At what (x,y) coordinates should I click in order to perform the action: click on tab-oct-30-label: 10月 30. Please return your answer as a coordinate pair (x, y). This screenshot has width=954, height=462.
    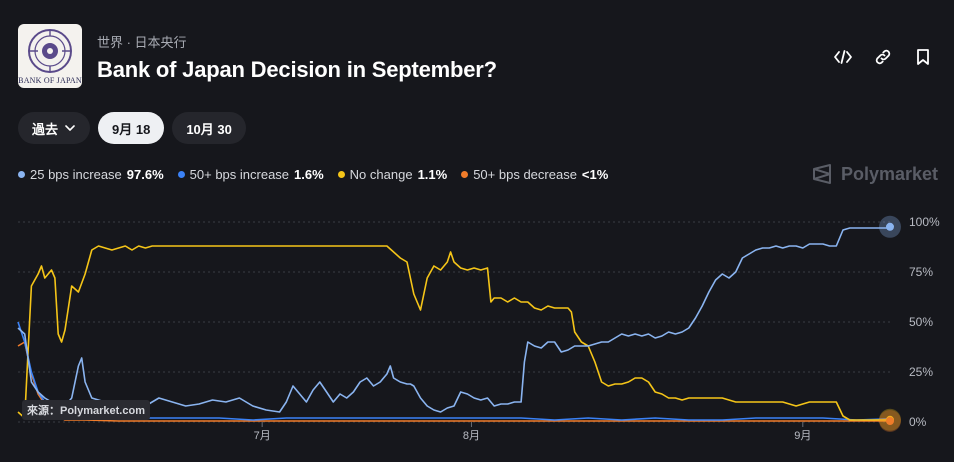
    Looking at the image, I should click on (209, 129).